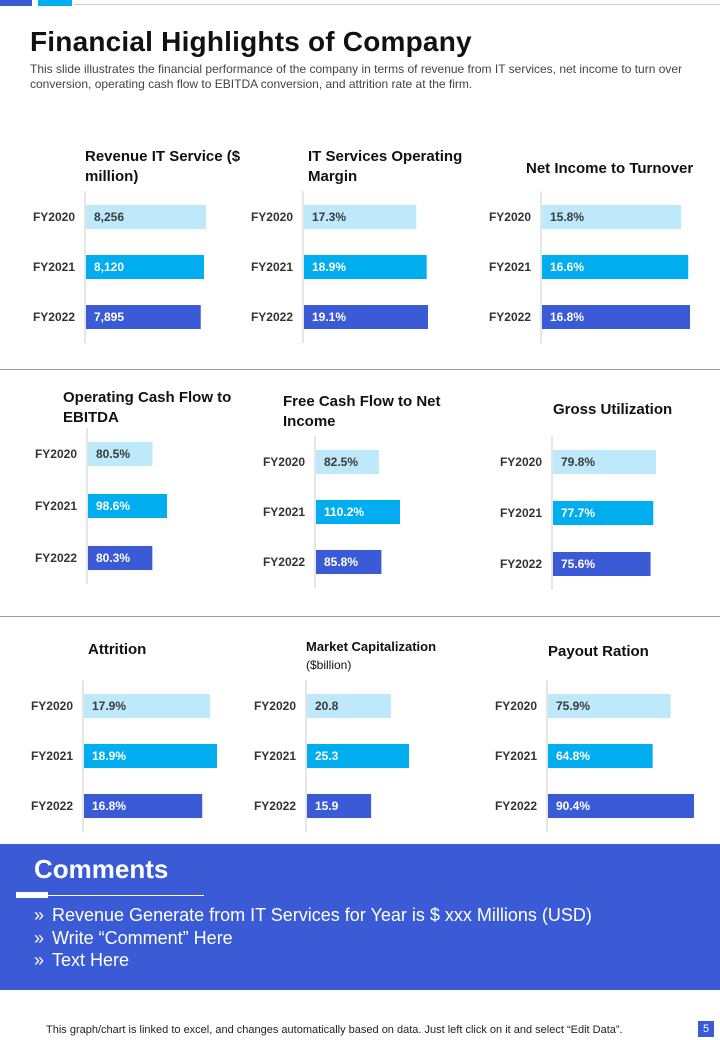 The image size is (720, 1040). I want to click on data-label: 82.5%, so click(341, 462).